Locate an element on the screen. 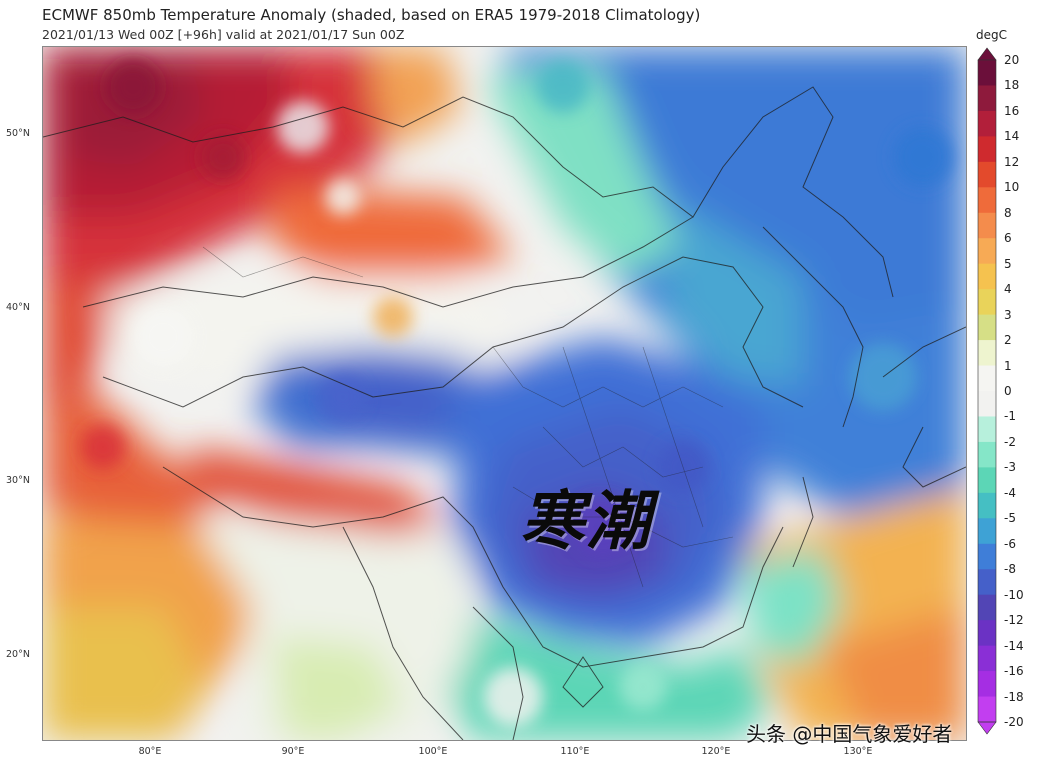  colorbar-tick-label: 10 is located at coordinates (1012, 187).